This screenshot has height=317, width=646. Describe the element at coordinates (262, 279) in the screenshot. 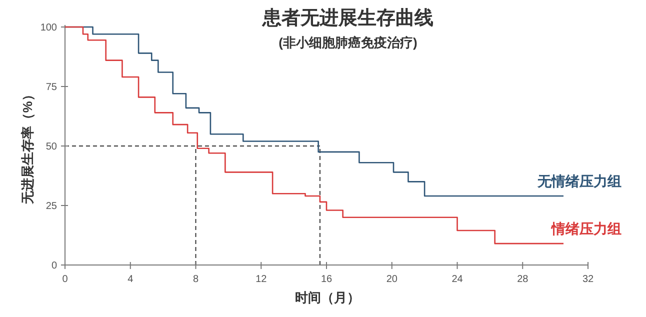

I see `x-tick-label: 12` at that location.